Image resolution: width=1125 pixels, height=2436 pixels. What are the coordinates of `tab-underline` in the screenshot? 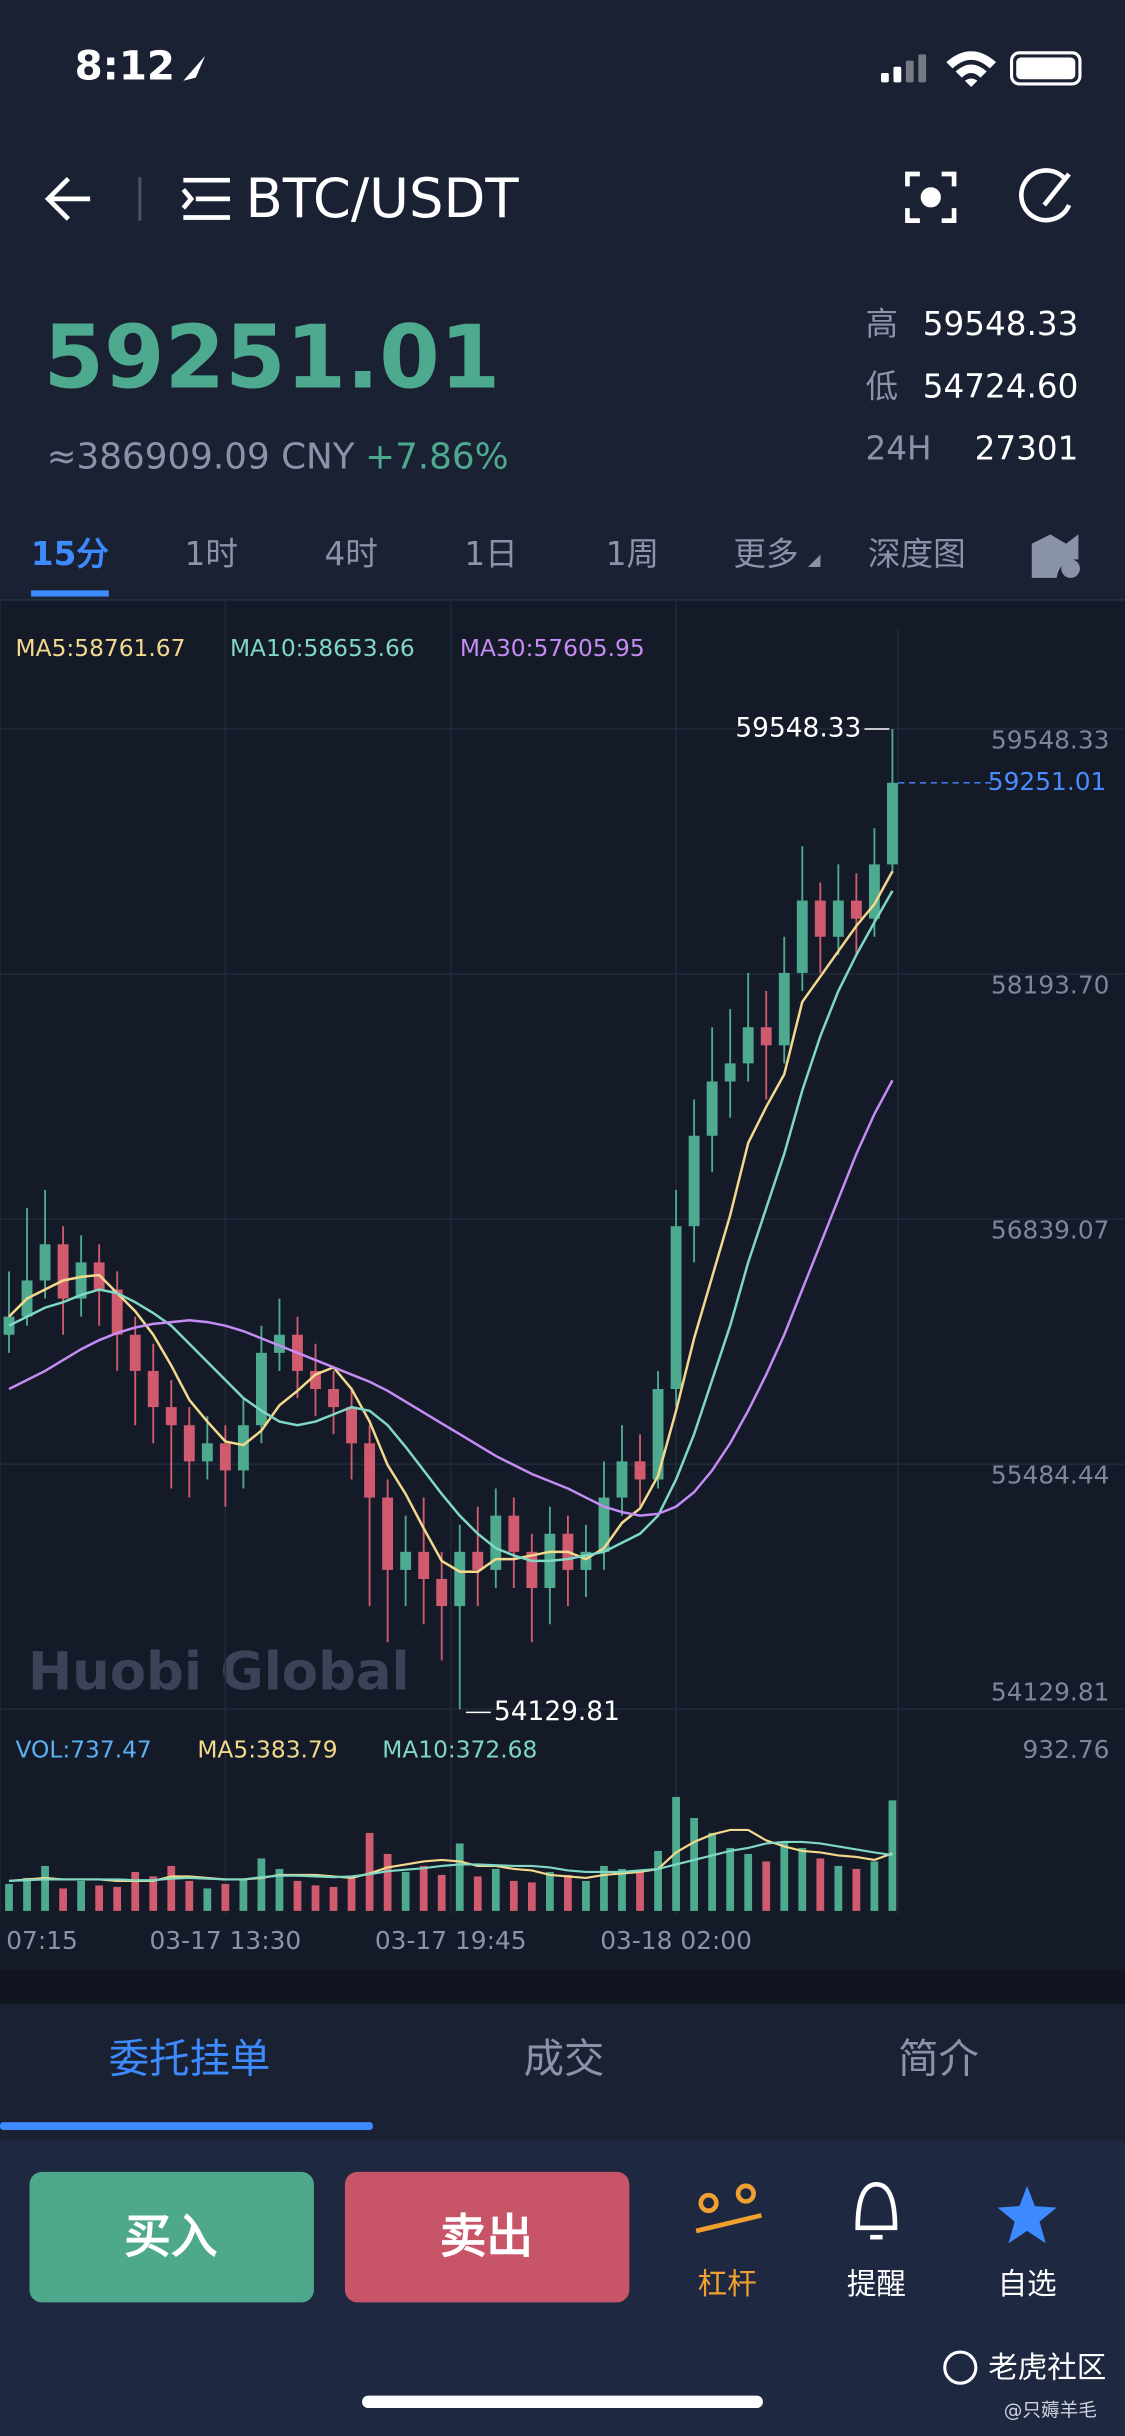 It's located at (70, 593).